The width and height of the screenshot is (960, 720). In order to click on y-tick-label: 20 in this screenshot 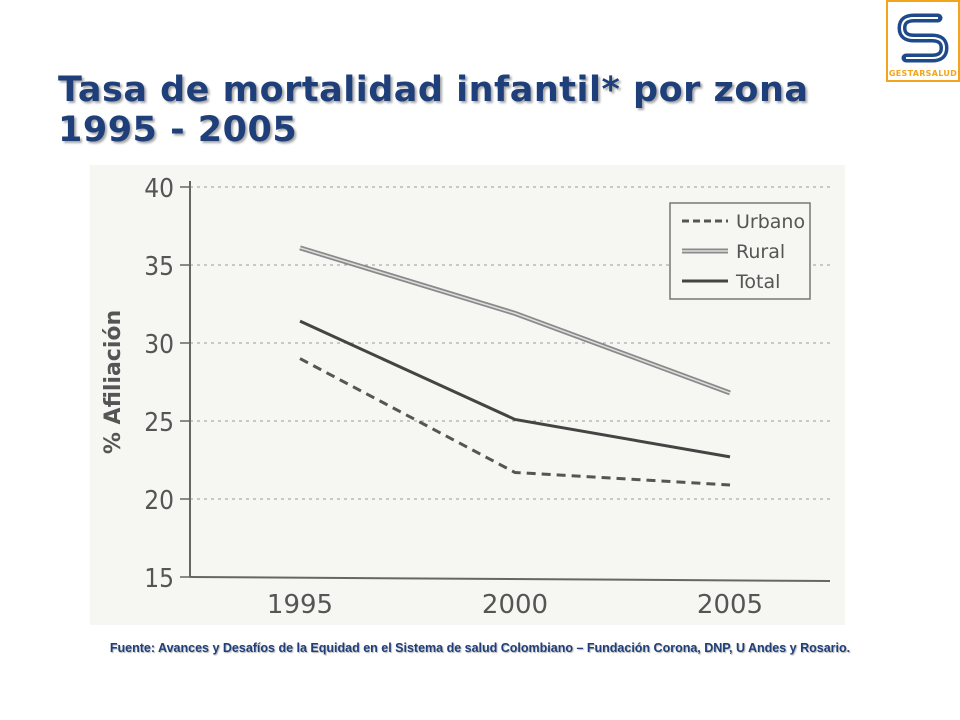, I will do `click(159, 501)`.